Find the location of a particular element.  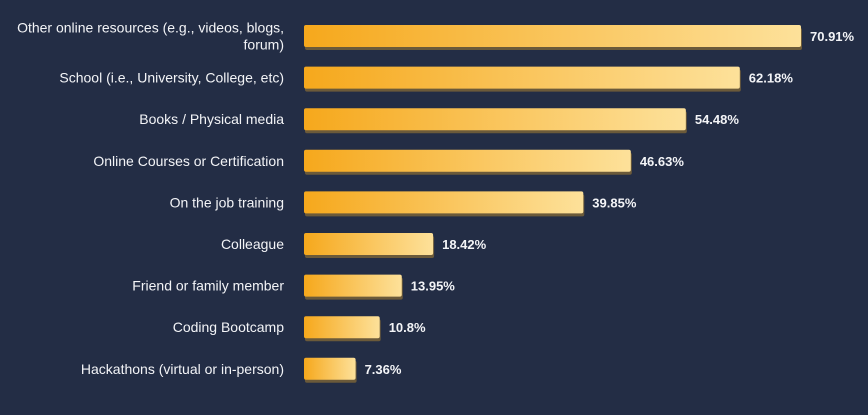

category-label: Online Courses or Certification is located at coordinates (188, 161).